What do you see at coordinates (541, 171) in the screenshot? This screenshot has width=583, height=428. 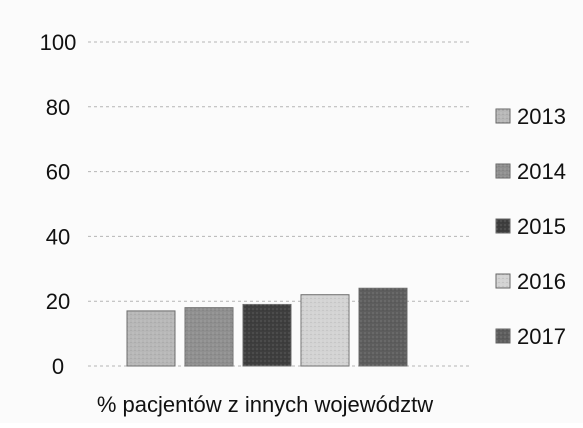 I see `legend-label-2014: 2014` at bounding box center [541, 171].